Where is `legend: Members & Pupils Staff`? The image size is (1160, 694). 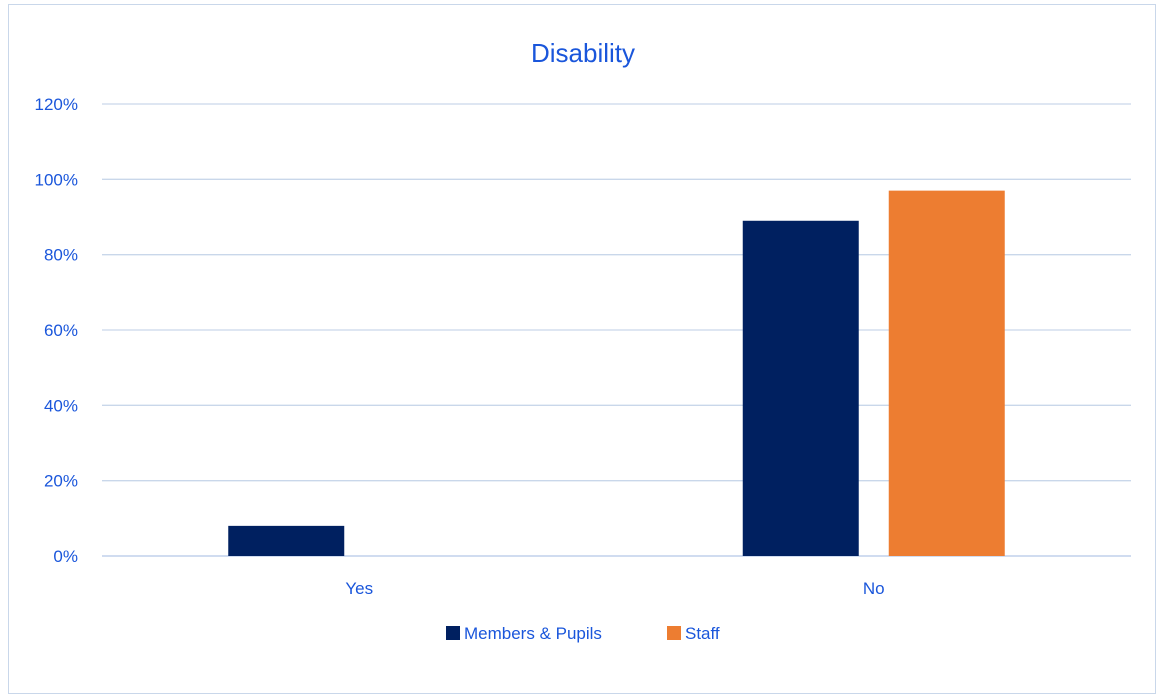
legend: Members & Pupils Staff is located at coordinates (583, 633).